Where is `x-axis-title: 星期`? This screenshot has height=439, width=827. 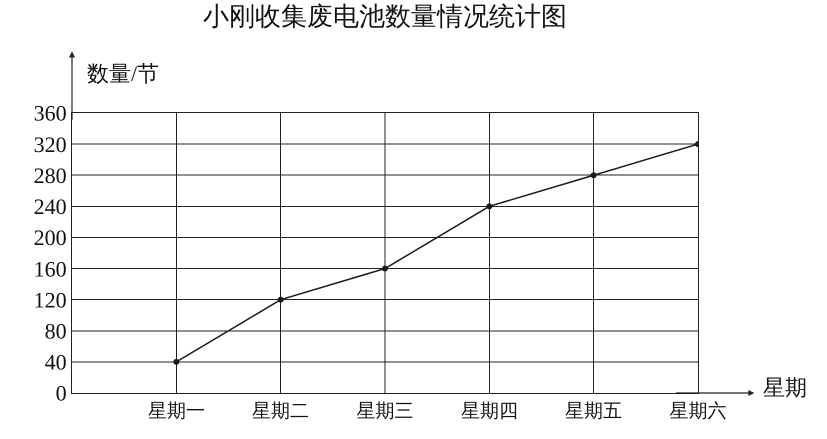
x-axis-title: 星期 is located at coordinates (785, 387).